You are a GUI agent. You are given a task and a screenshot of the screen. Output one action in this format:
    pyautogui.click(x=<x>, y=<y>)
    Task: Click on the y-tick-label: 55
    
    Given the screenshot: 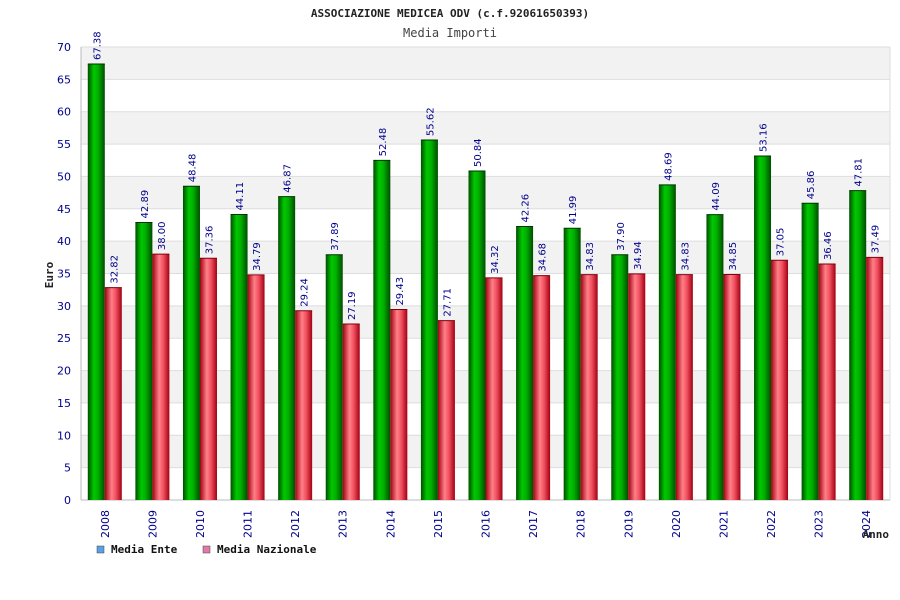 What is the action you would take?
    pyautogui.click(x=64, y=144)
    